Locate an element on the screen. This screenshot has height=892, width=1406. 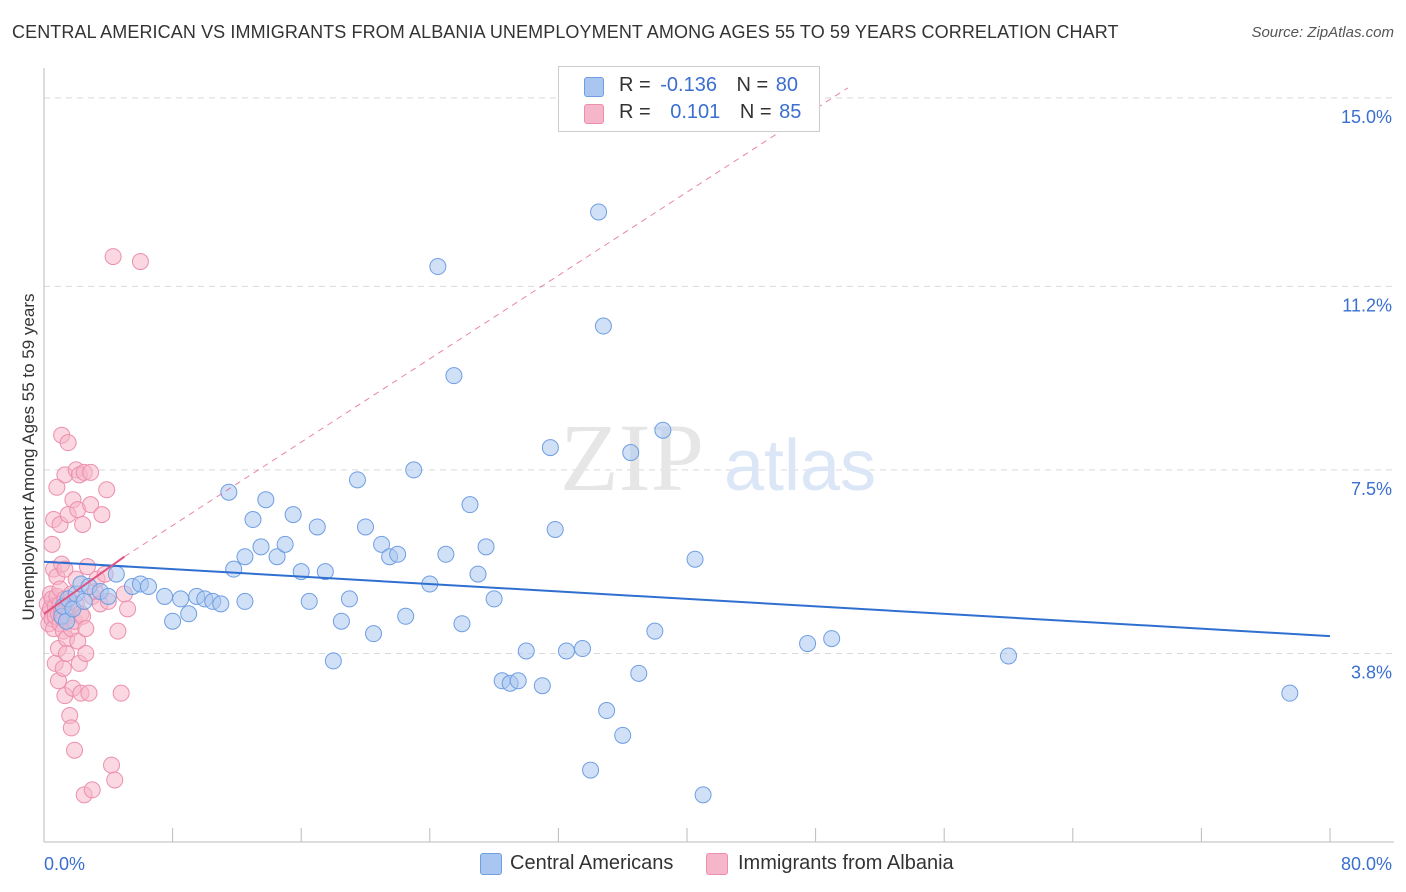
x-tick-label-max: 80.0% is located at coordinates (1366, 864).